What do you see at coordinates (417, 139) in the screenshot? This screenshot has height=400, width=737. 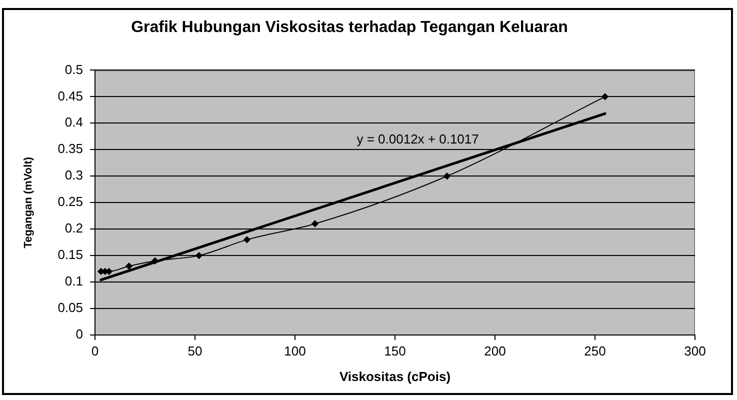 I see `annotation: y = 0.0012x + 0.1017` at bounding box center [417, 139].